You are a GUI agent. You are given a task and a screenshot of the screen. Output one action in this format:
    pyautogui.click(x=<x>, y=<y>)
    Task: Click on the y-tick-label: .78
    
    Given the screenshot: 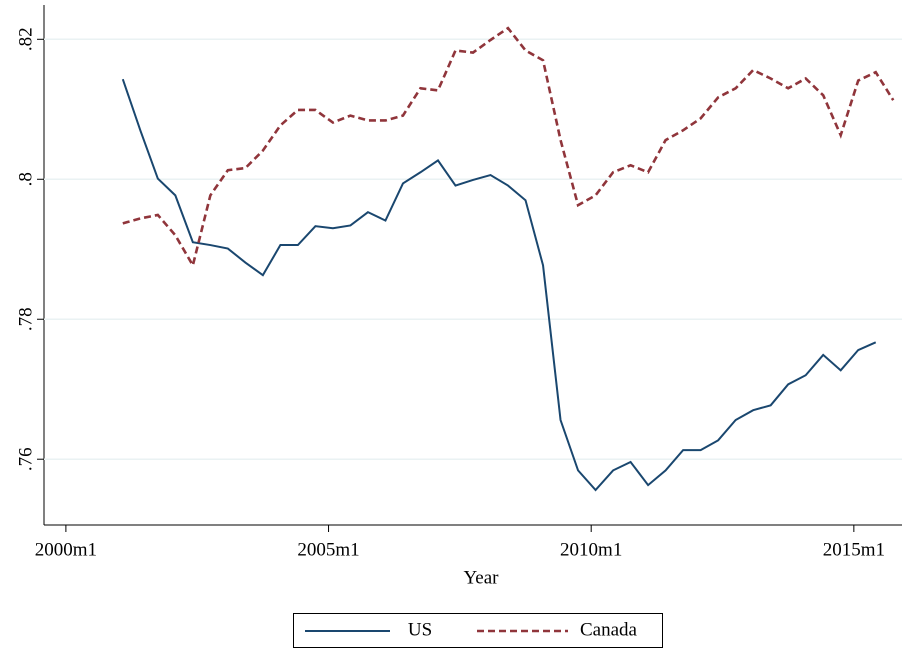 What is the action you would take?
    pyautogui.click(x=25, y=319)
    